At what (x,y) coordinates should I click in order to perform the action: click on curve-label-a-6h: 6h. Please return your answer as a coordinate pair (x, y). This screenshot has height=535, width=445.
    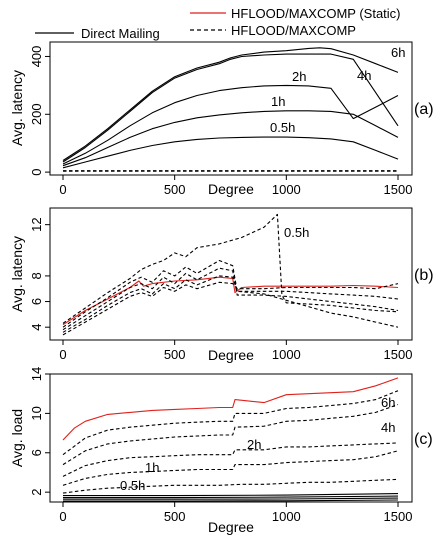
    Looking at the image, I should click on (398, 52).